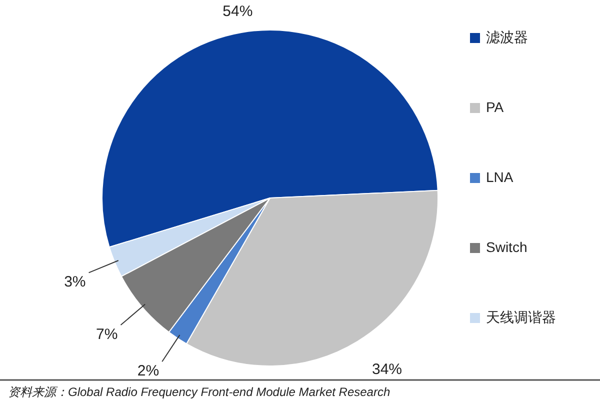 This screenshot has height=400, width=600. I want to click on legend-label: LNA, so click(500, 177).